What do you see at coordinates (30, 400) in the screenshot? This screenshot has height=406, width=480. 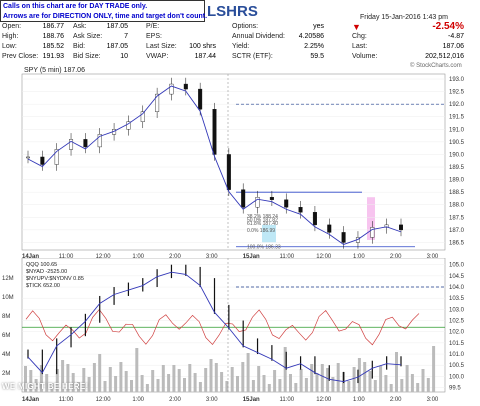 I see `x-tick-label: 14Jan` at bounding box center [30, 400].